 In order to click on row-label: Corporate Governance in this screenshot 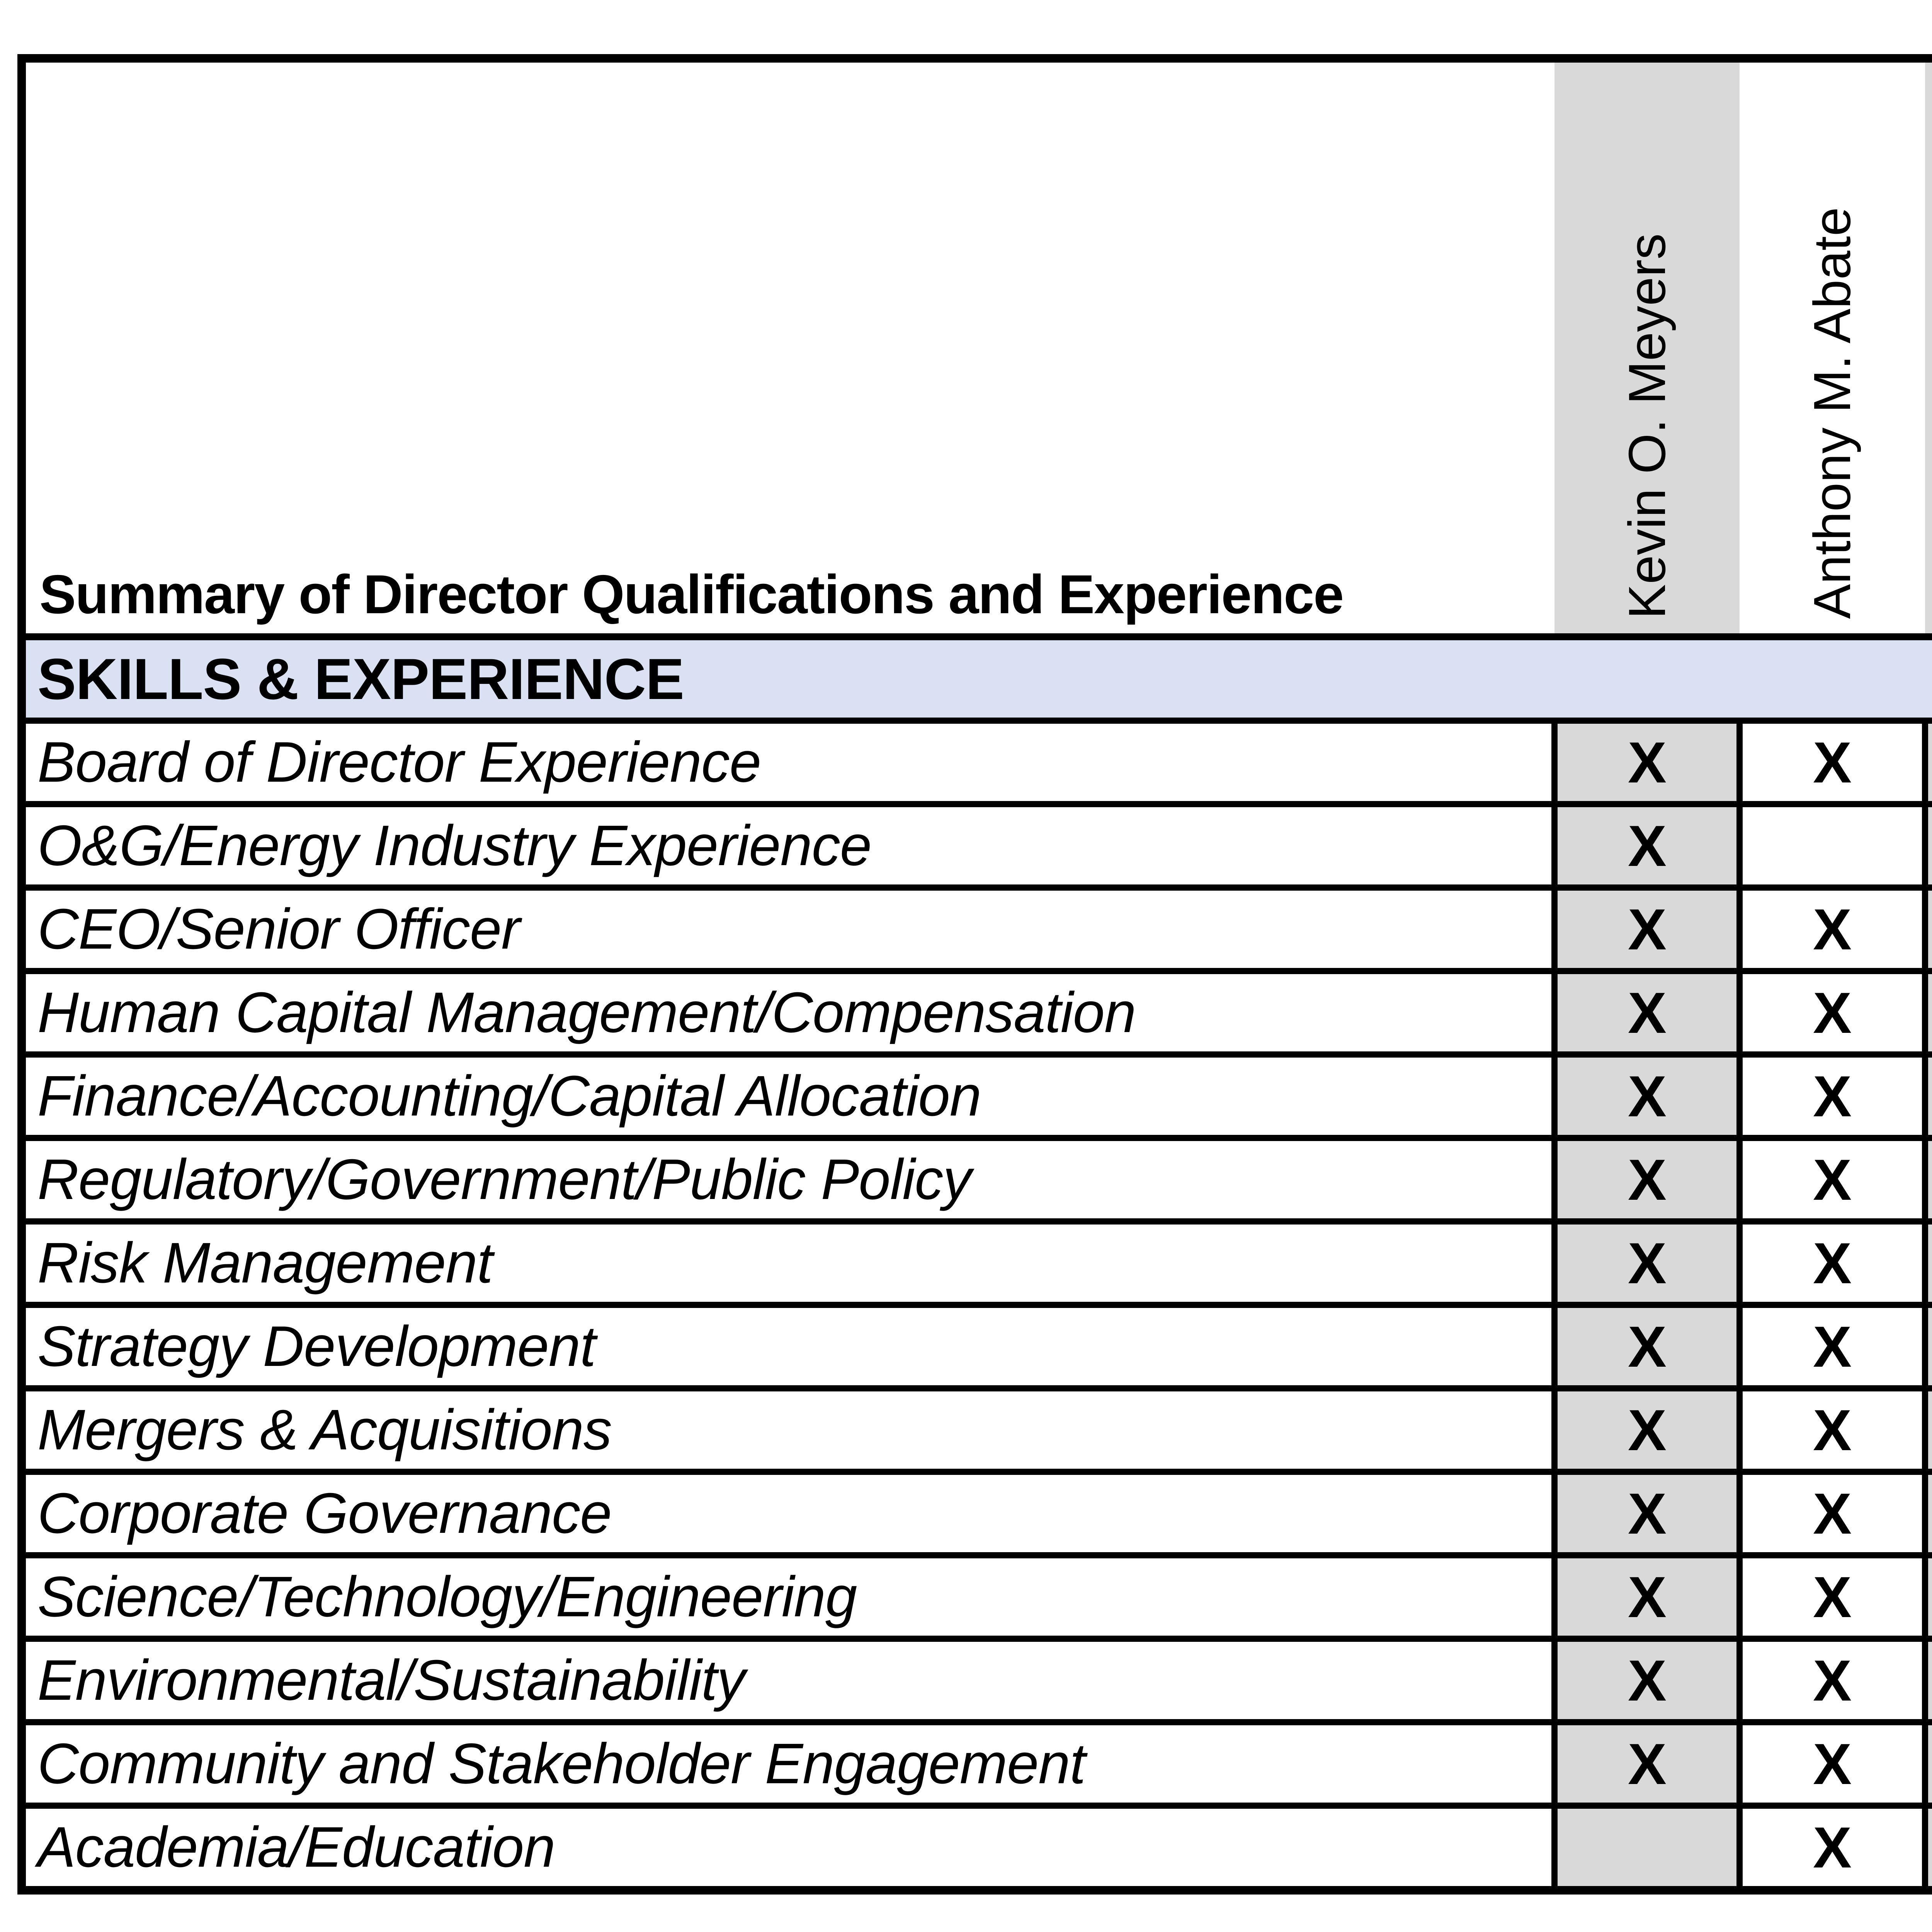, I will do `click(788, 1513)`.